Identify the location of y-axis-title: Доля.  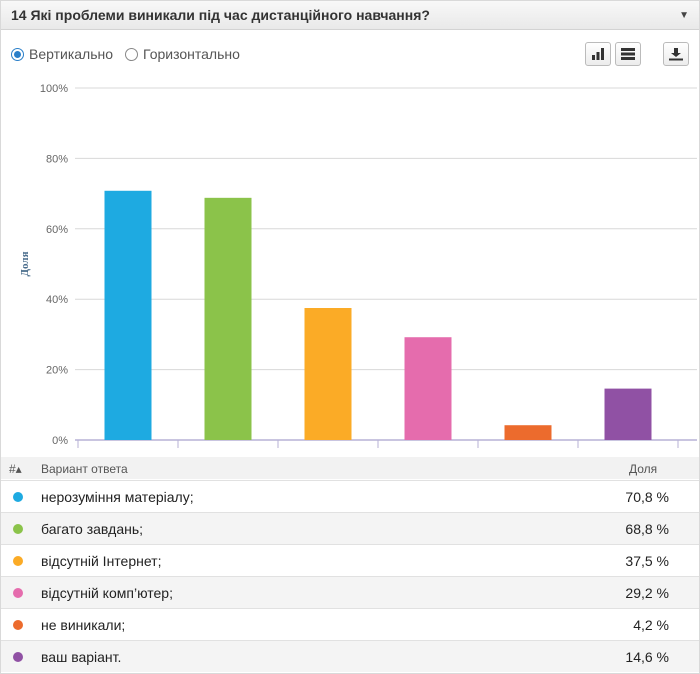
(25, 263).